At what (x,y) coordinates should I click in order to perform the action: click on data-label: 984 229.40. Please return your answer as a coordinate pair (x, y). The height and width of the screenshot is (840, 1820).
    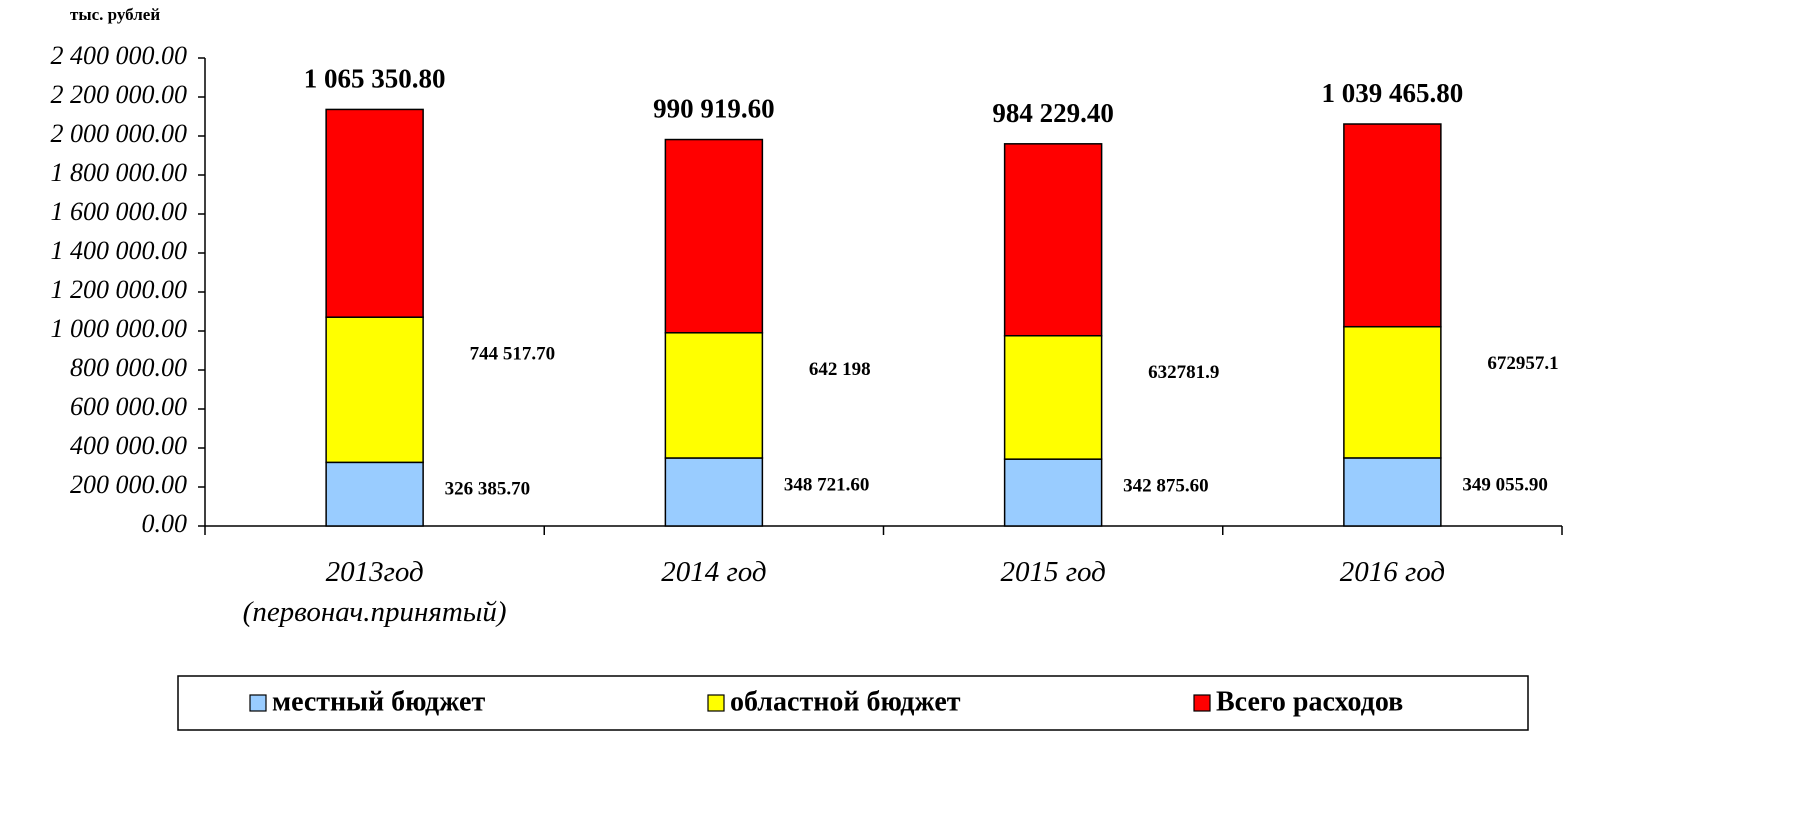
    Looking at the image, I should click on (1053, 113).